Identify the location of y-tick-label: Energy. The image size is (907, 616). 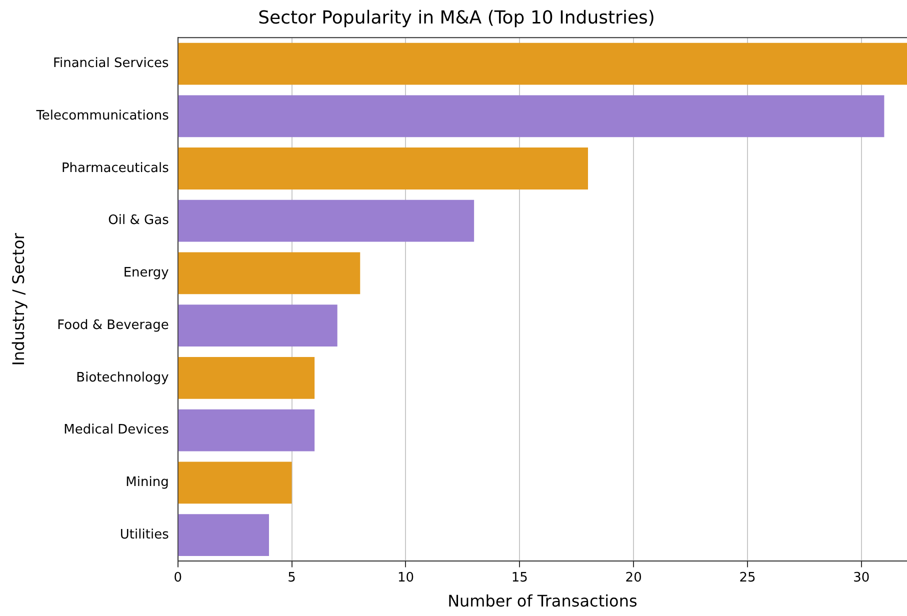
(146, 273).